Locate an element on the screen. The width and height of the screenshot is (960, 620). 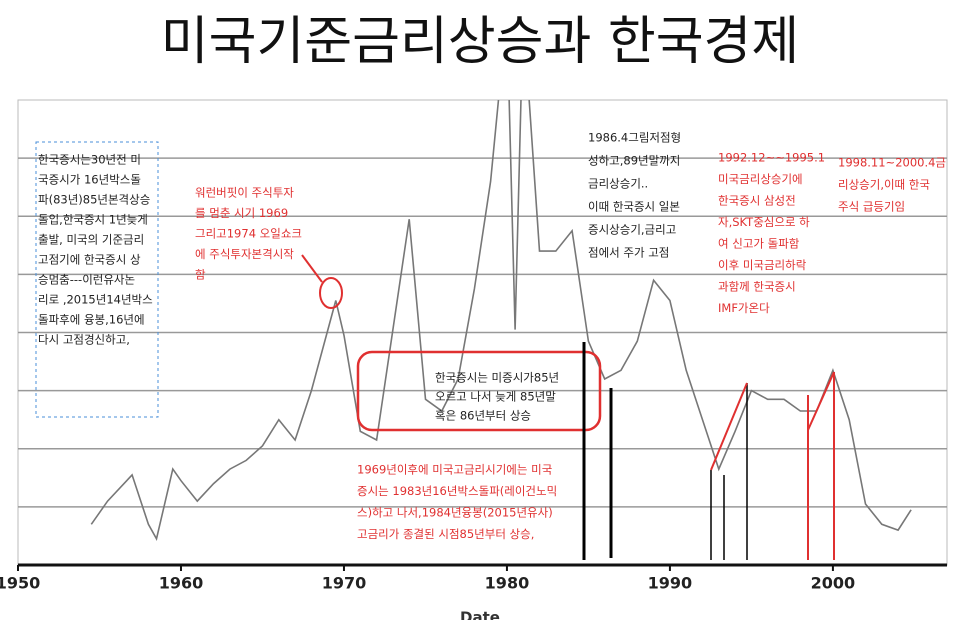
annotation: 돌입,한국증시 1년늦게 is located at coordinates (93, 220).